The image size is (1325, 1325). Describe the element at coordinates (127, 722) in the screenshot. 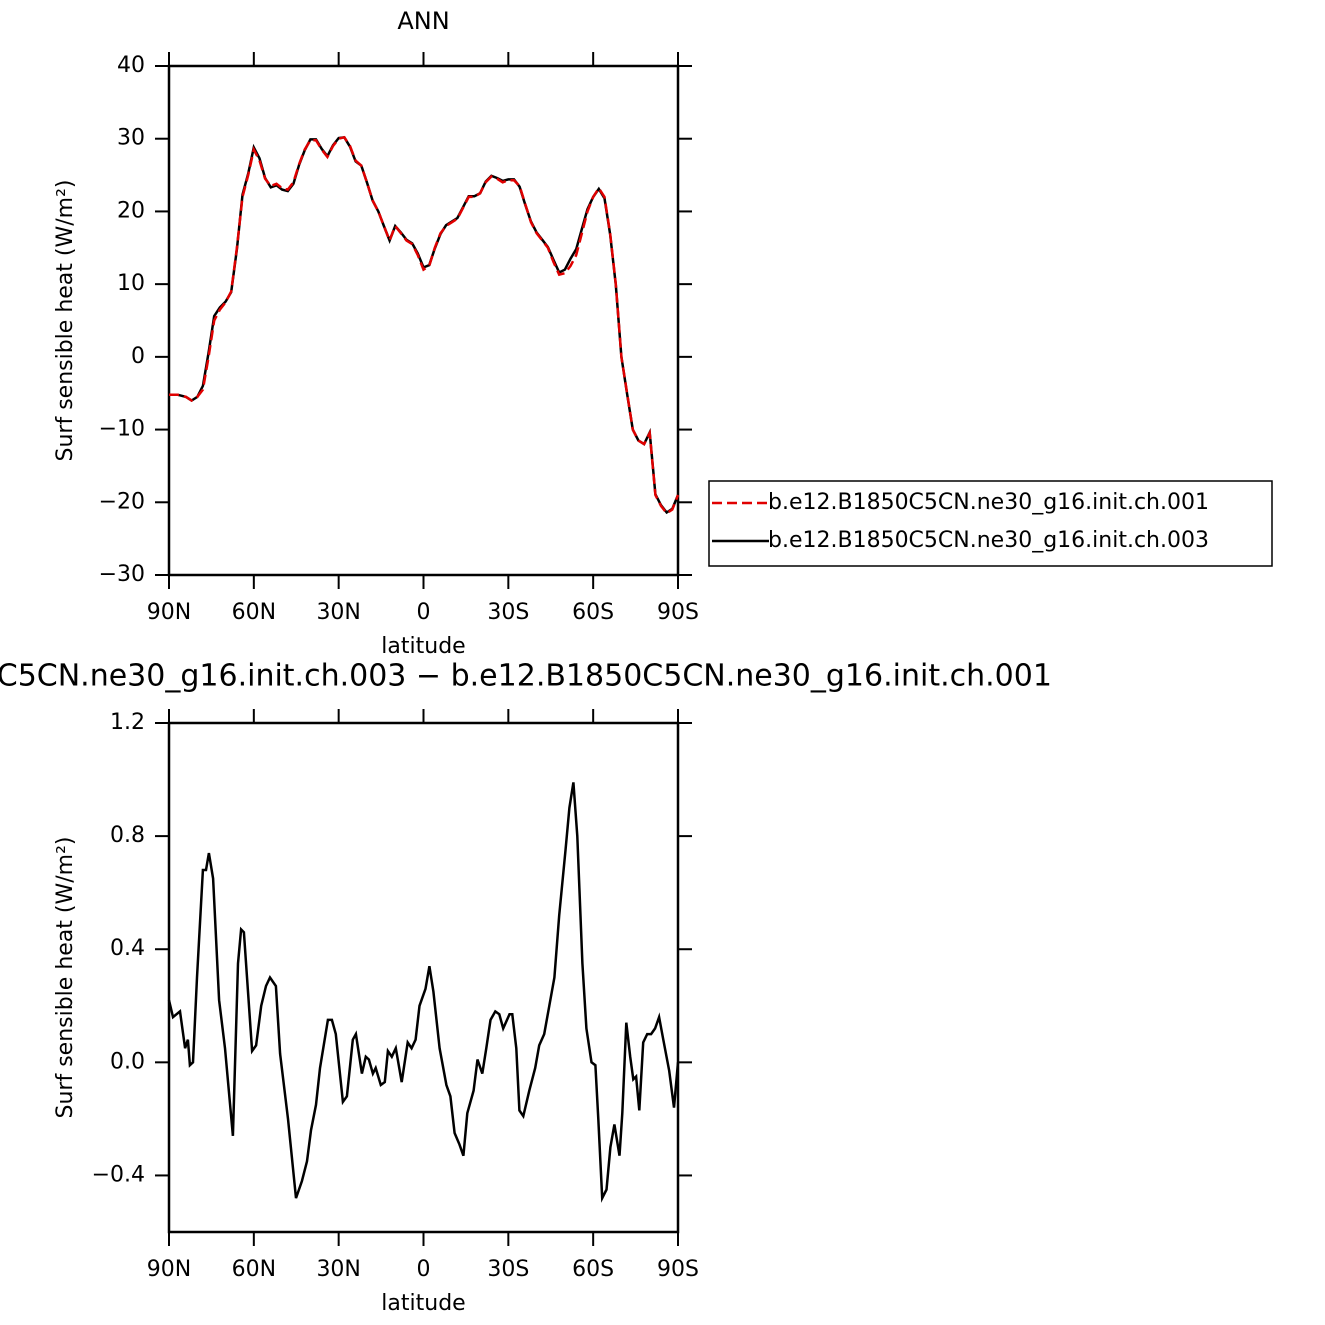

I see `y-tick-label: 1.2` at that location.